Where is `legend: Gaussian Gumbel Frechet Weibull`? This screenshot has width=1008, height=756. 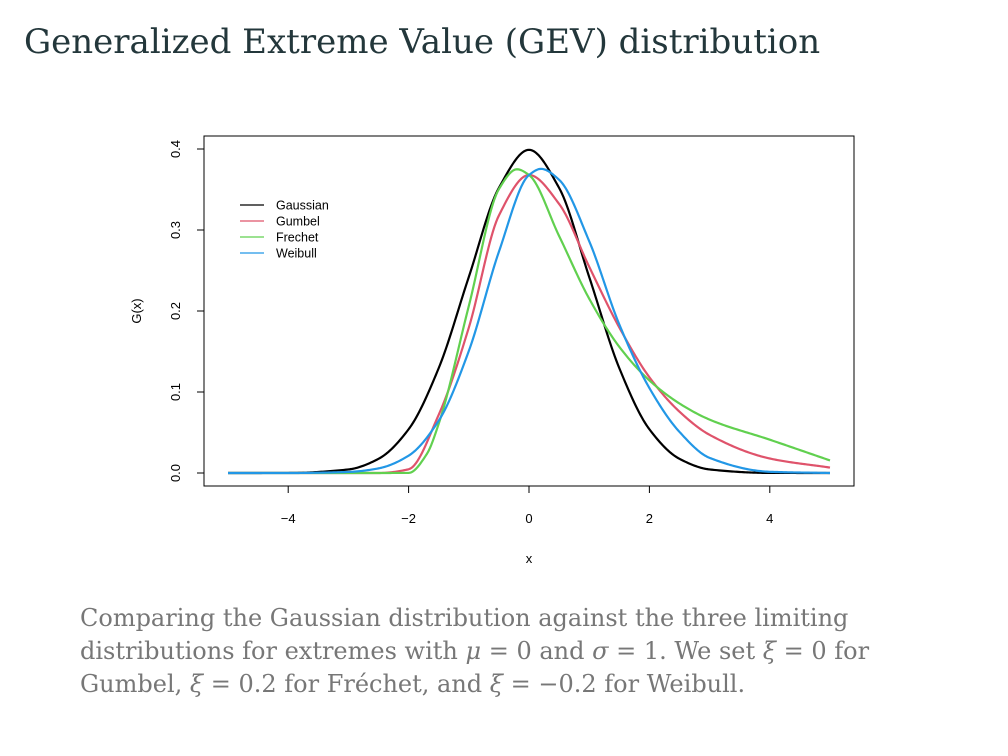 legend: Gaussian Gumbel Frechet Weibull is located at coordinates (284, 230).